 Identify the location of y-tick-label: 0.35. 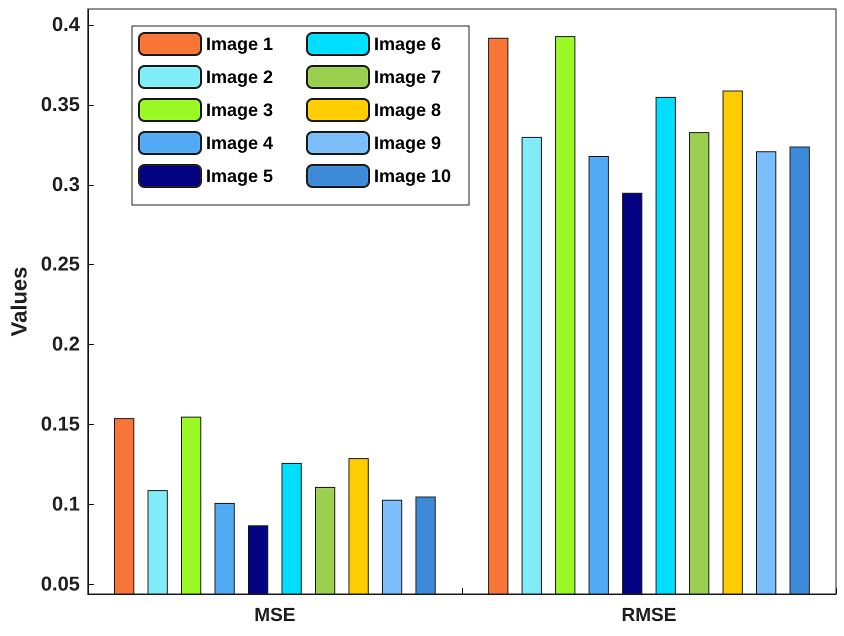
(60, 105).